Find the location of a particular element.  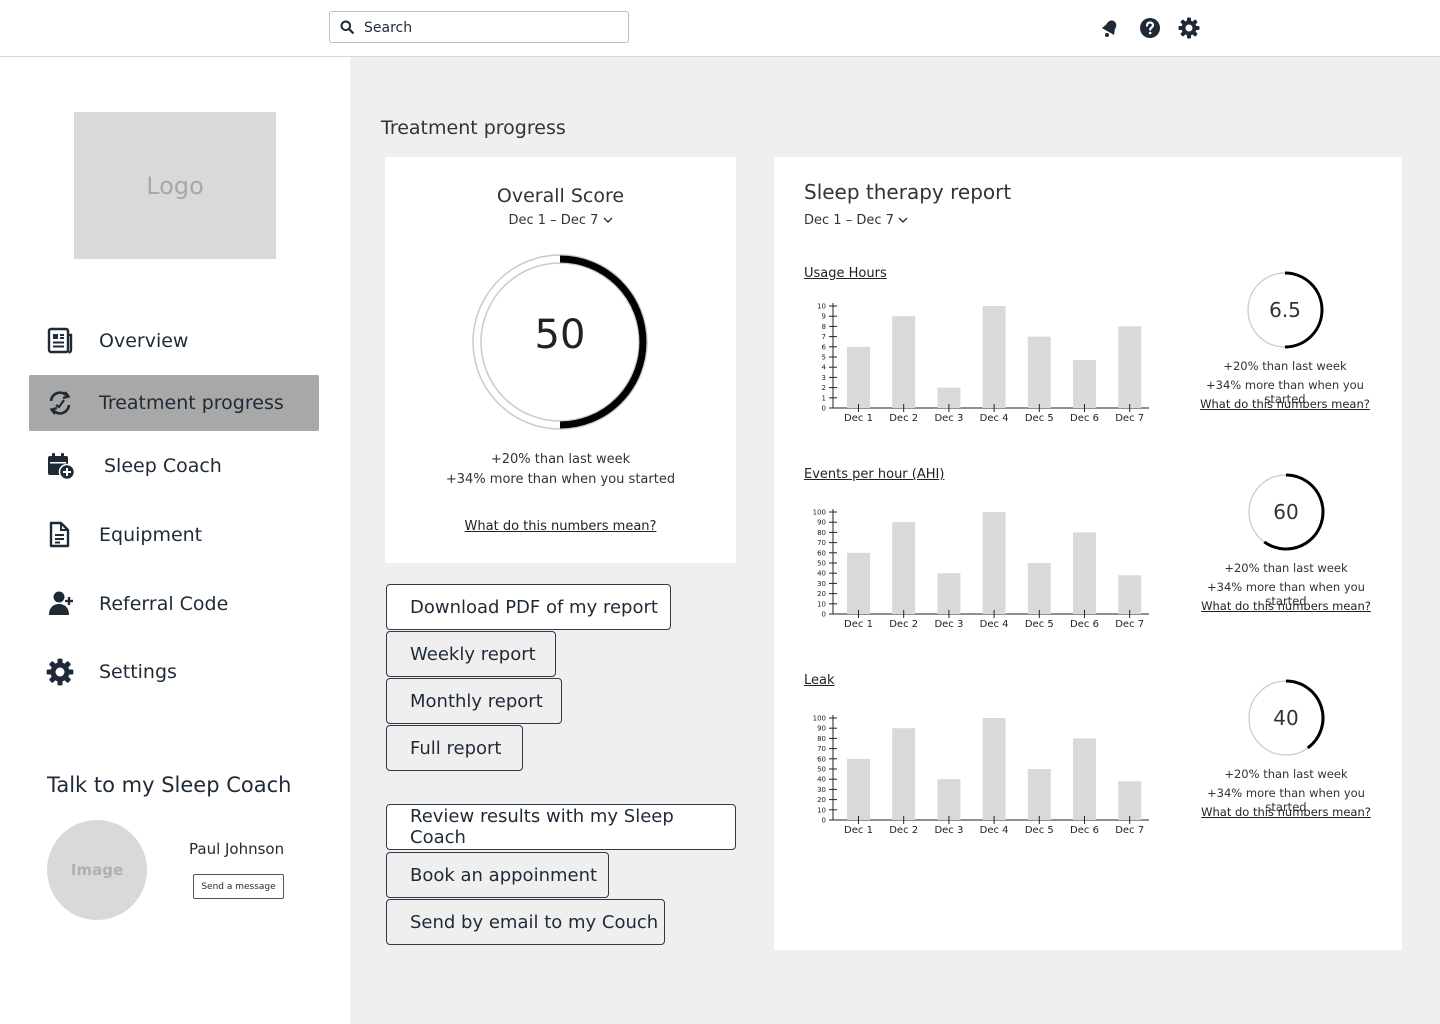

sidebar-item-settings: Settings is located at coordinates (174, 672).